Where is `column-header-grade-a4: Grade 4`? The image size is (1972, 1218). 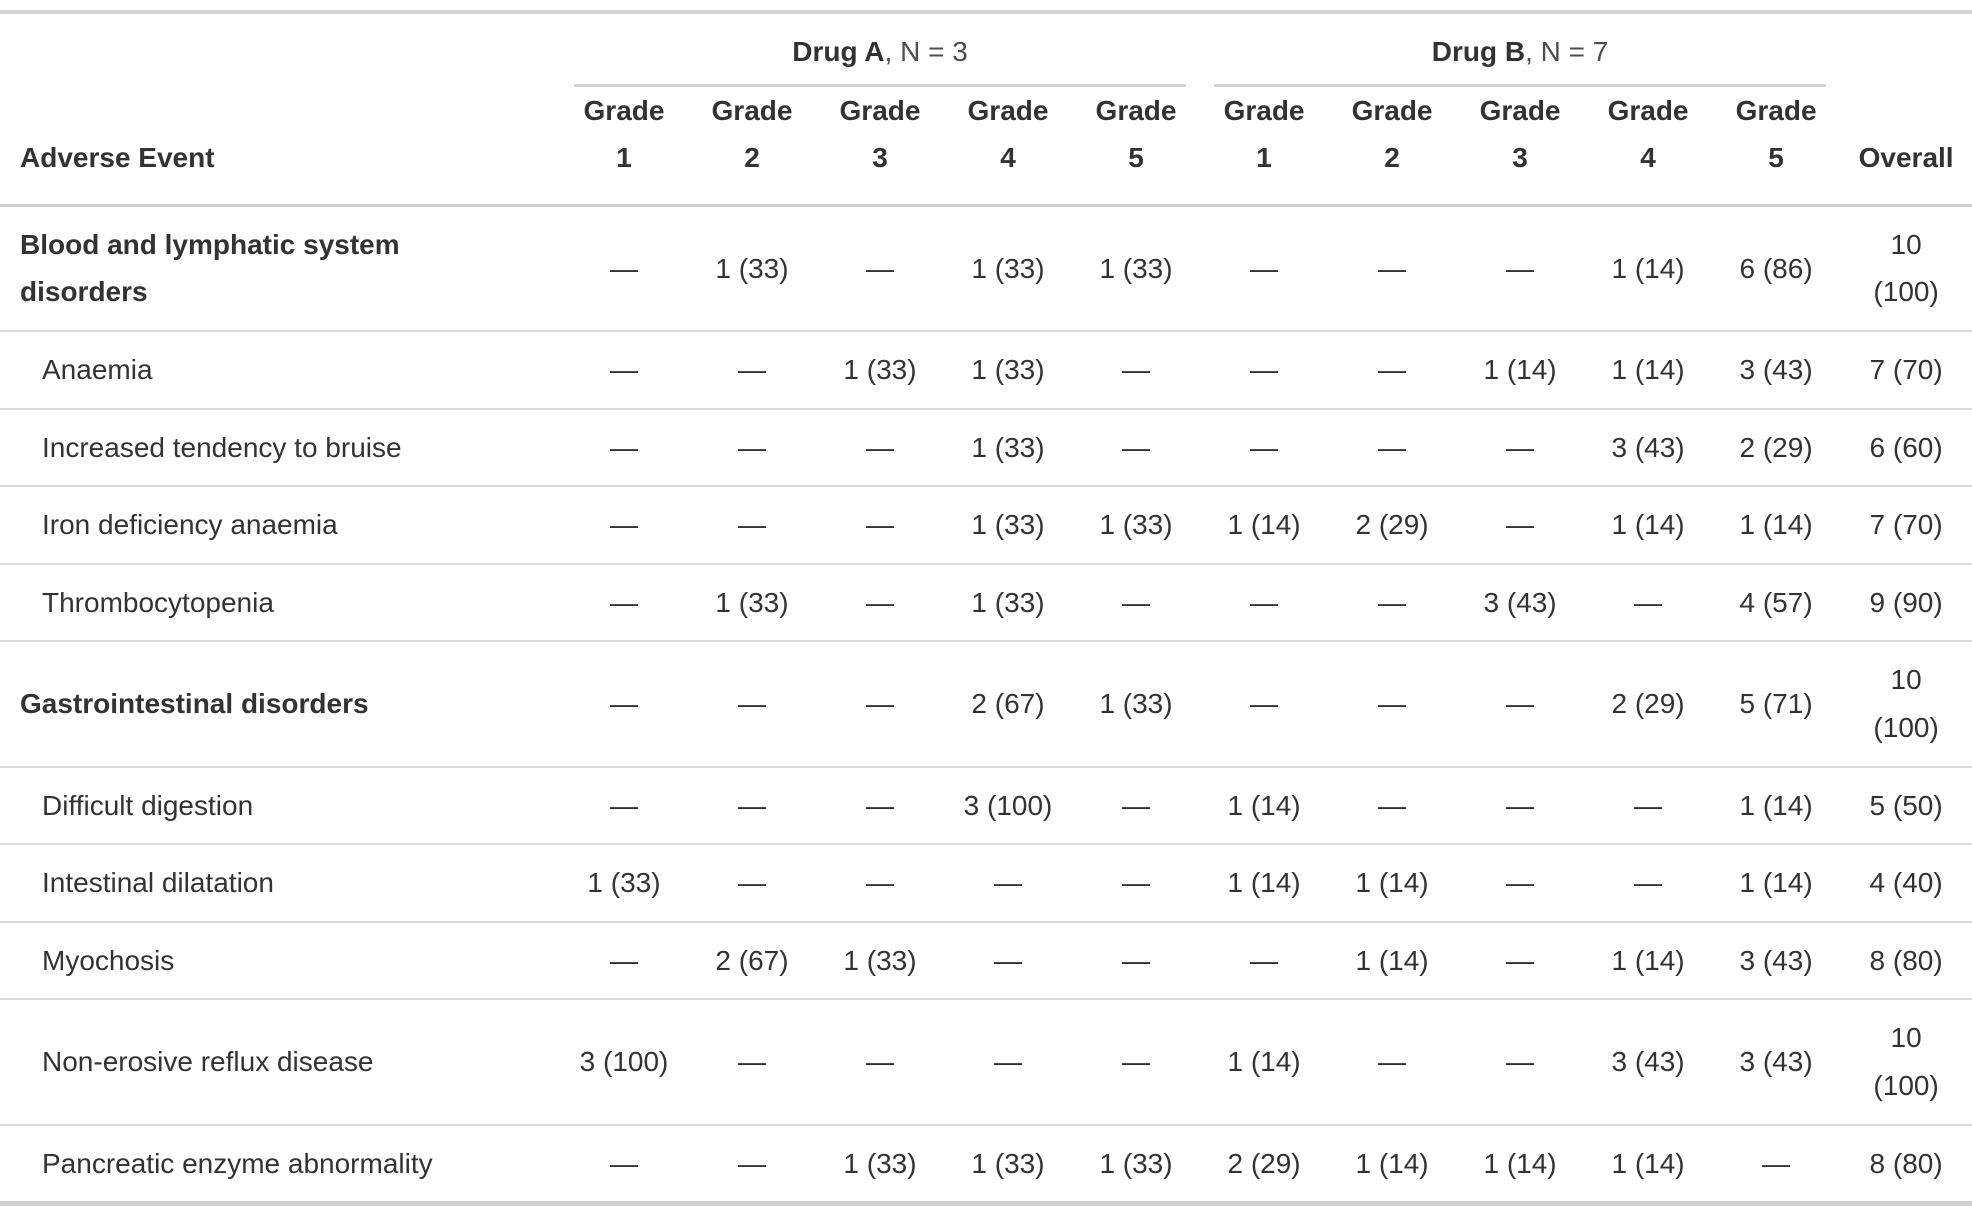 column-header-grade-a4: Grade 4 is located at coordinates (1008, 146).